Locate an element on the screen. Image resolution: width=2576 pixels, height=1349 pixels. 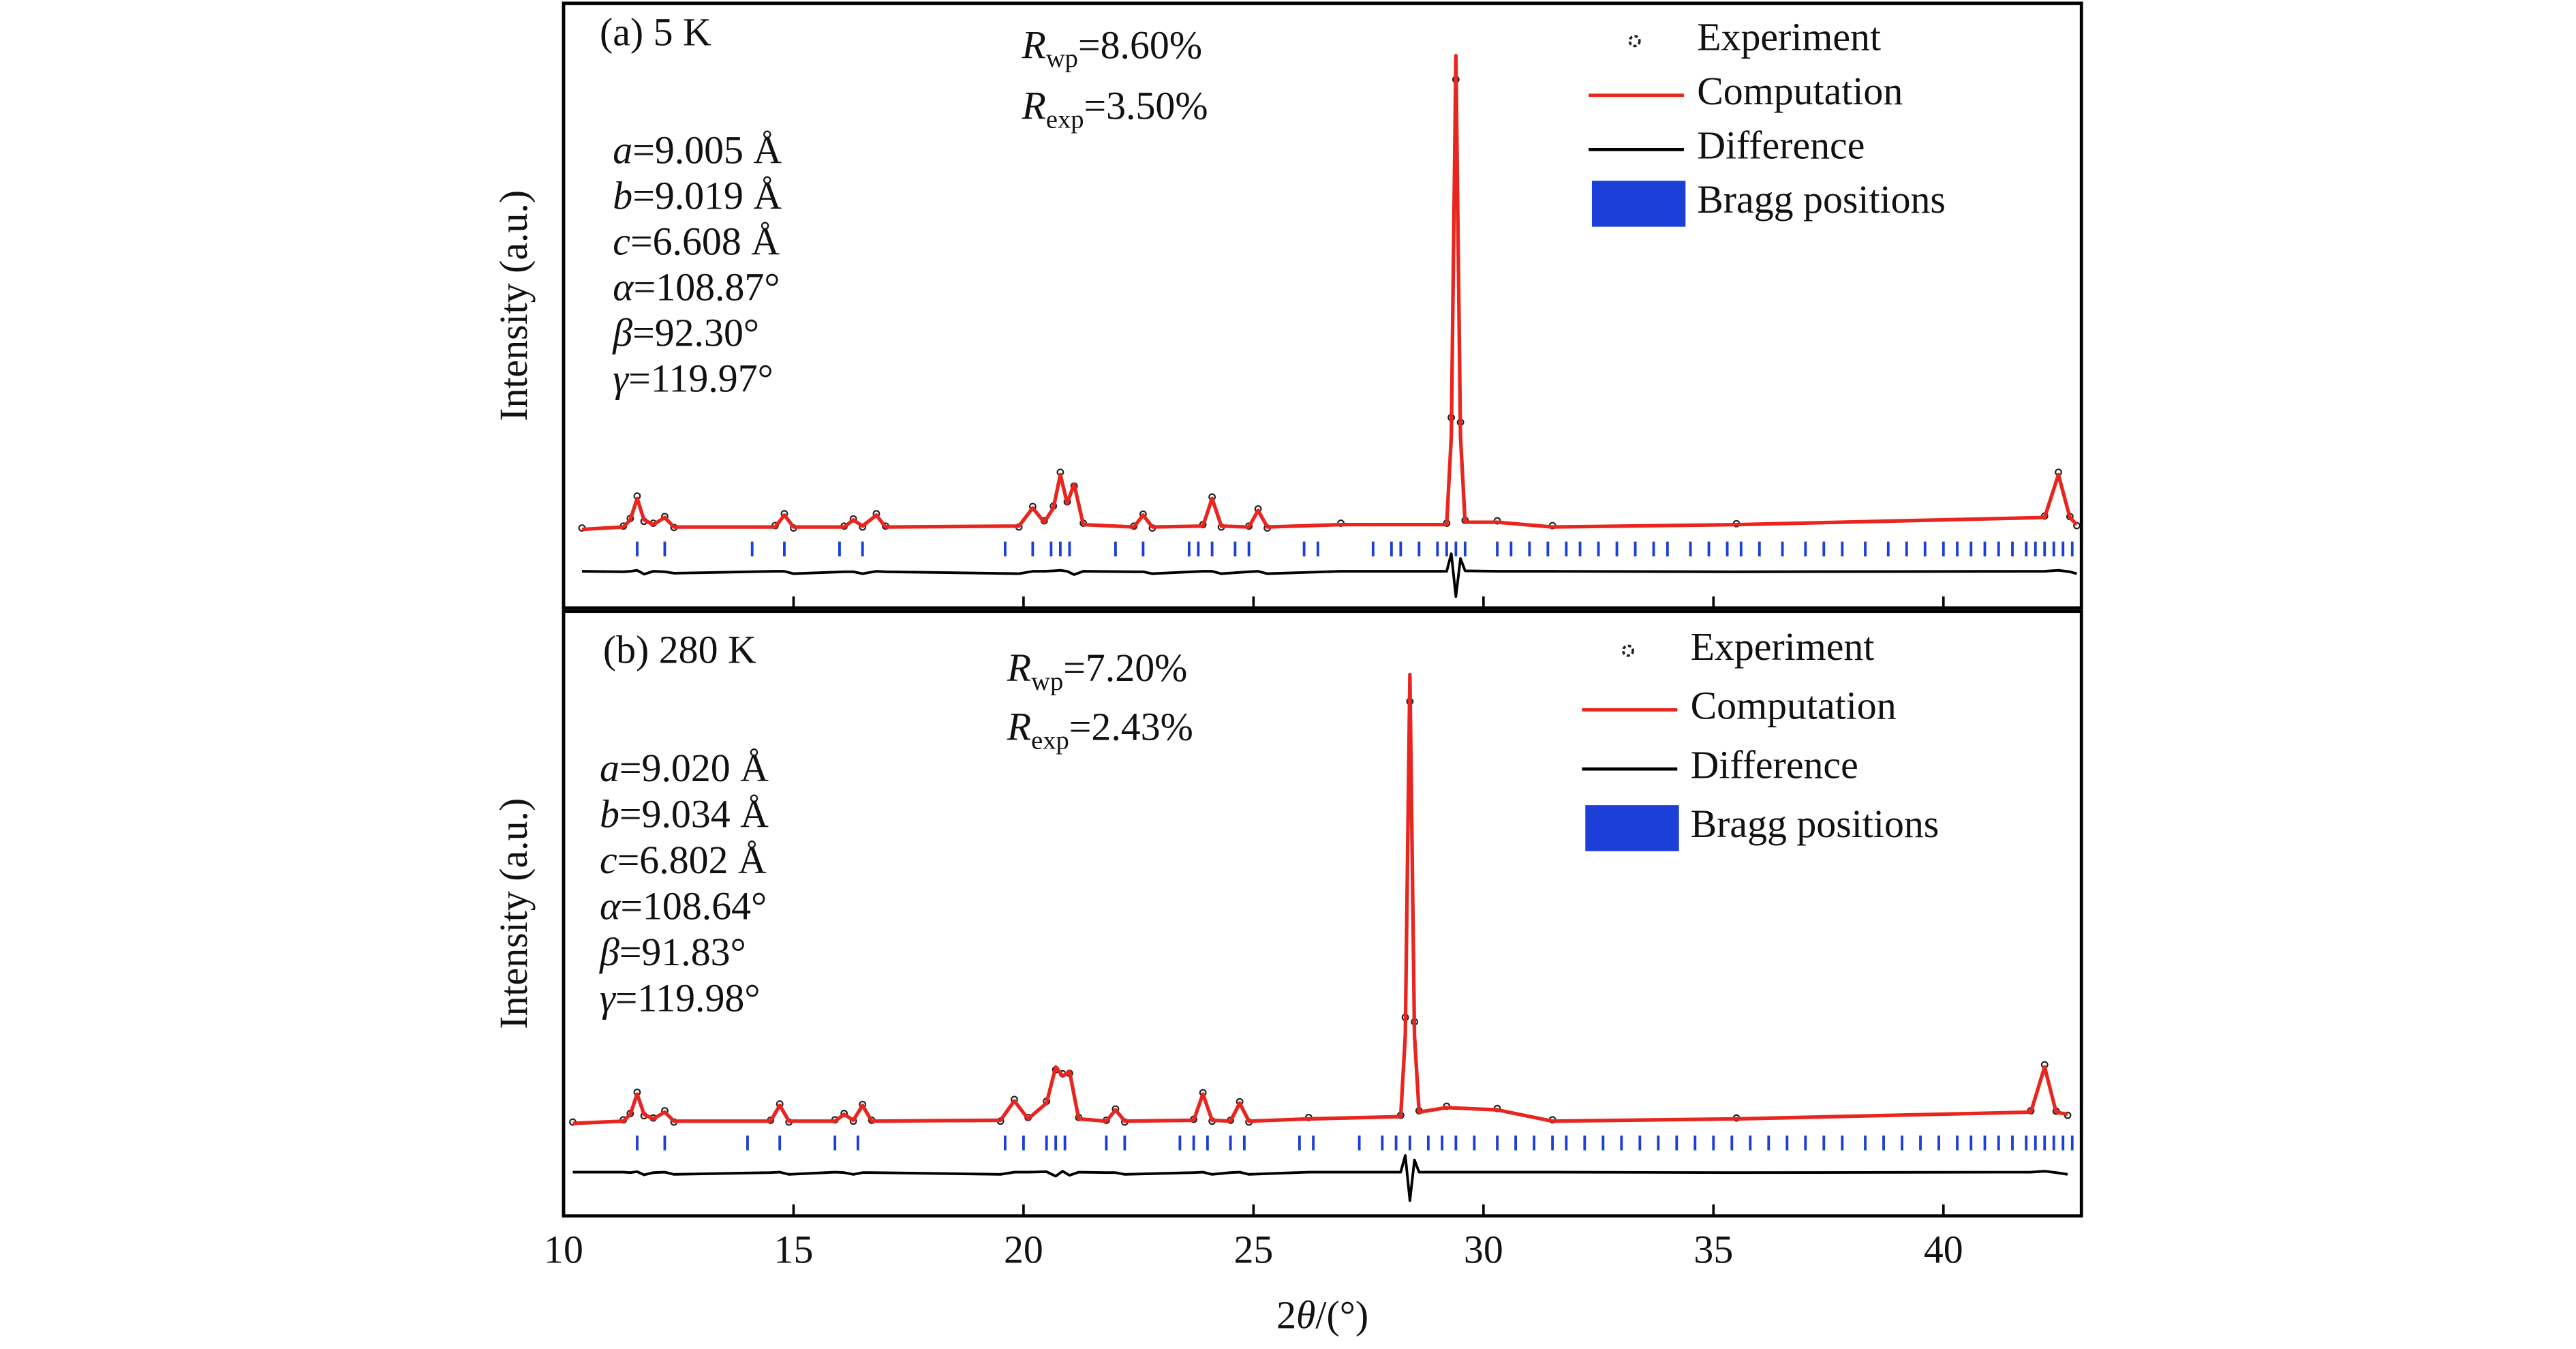
r-value: =2.43% is located at coordinates (1131, 727).